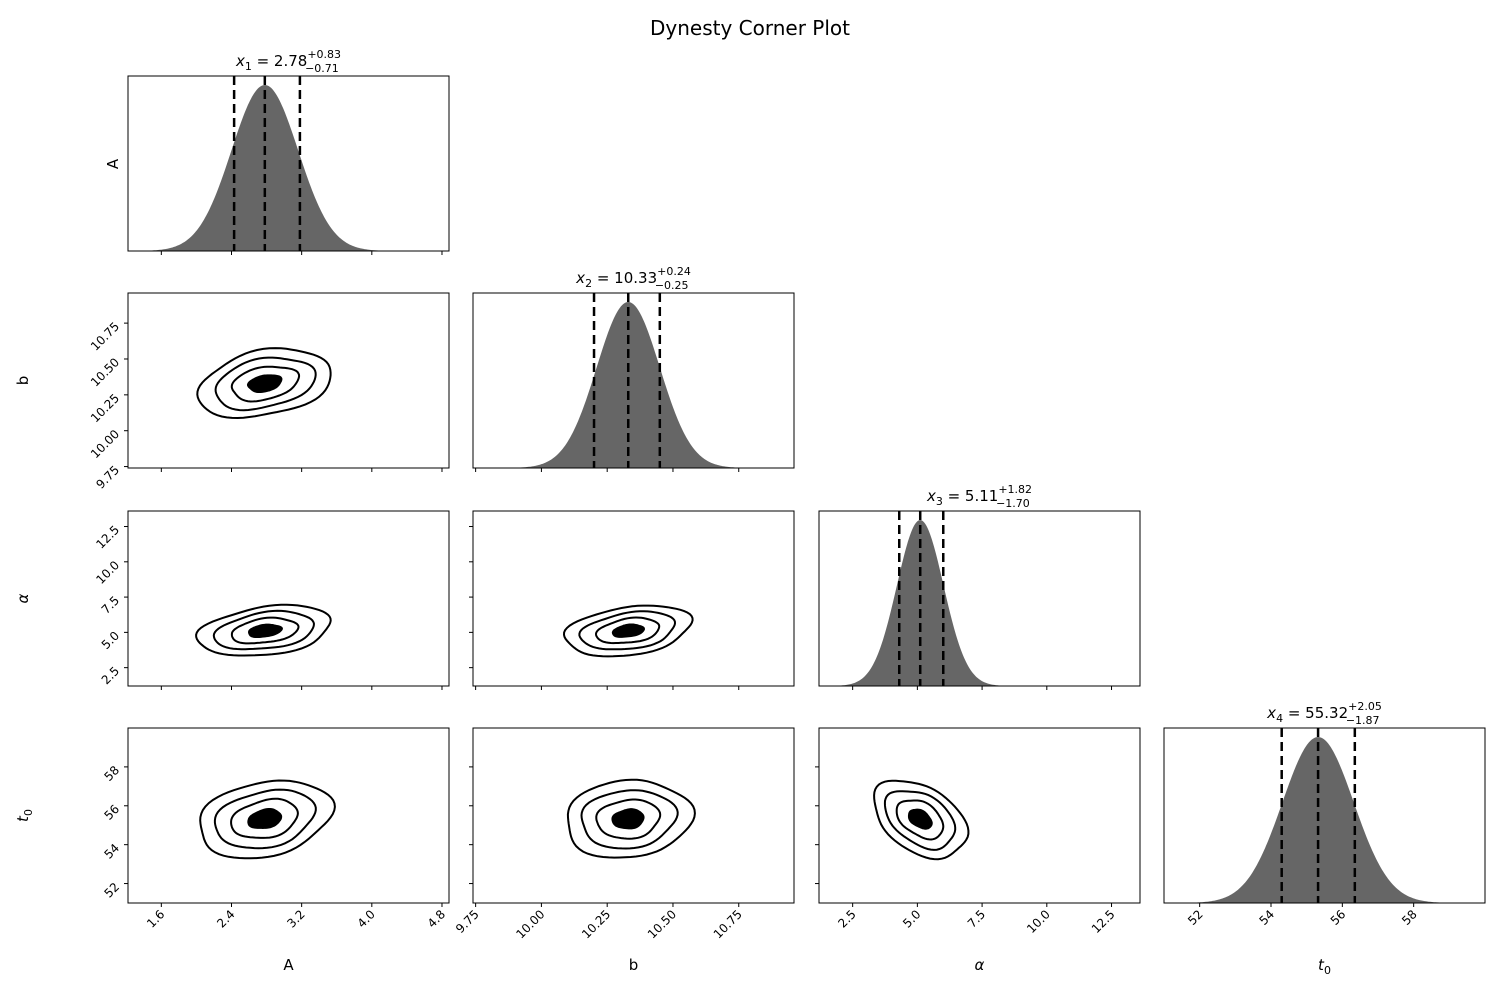 This screenshot has height=1000, width=1500. What do you see at coordinates (1279, 718) in the screenshot?
I see `title-sub: 4` at bounding box center [1279, 718].